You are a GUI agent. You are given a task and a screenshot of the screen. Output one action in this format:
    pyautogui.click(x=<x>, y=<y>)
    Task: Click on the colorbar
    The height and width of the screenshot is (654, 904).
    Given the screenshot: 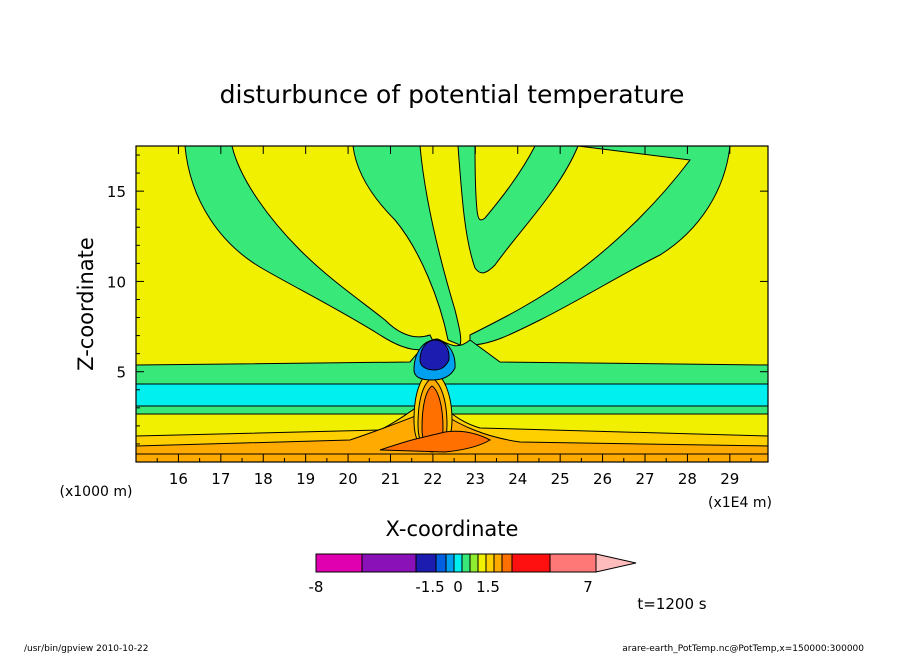 What is the action you would take?
    pyautogui.click(x=476, y=563)
    